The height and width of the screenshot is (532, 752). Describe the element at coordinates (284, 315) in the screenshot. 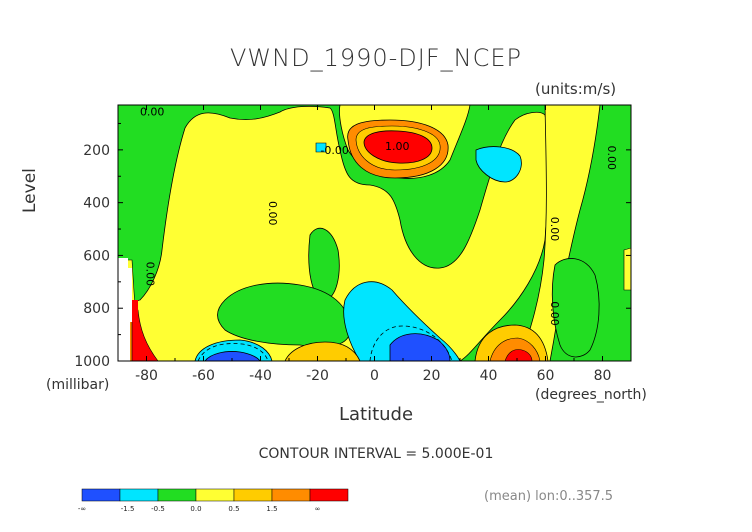

I see `green-island-mid` at that location.